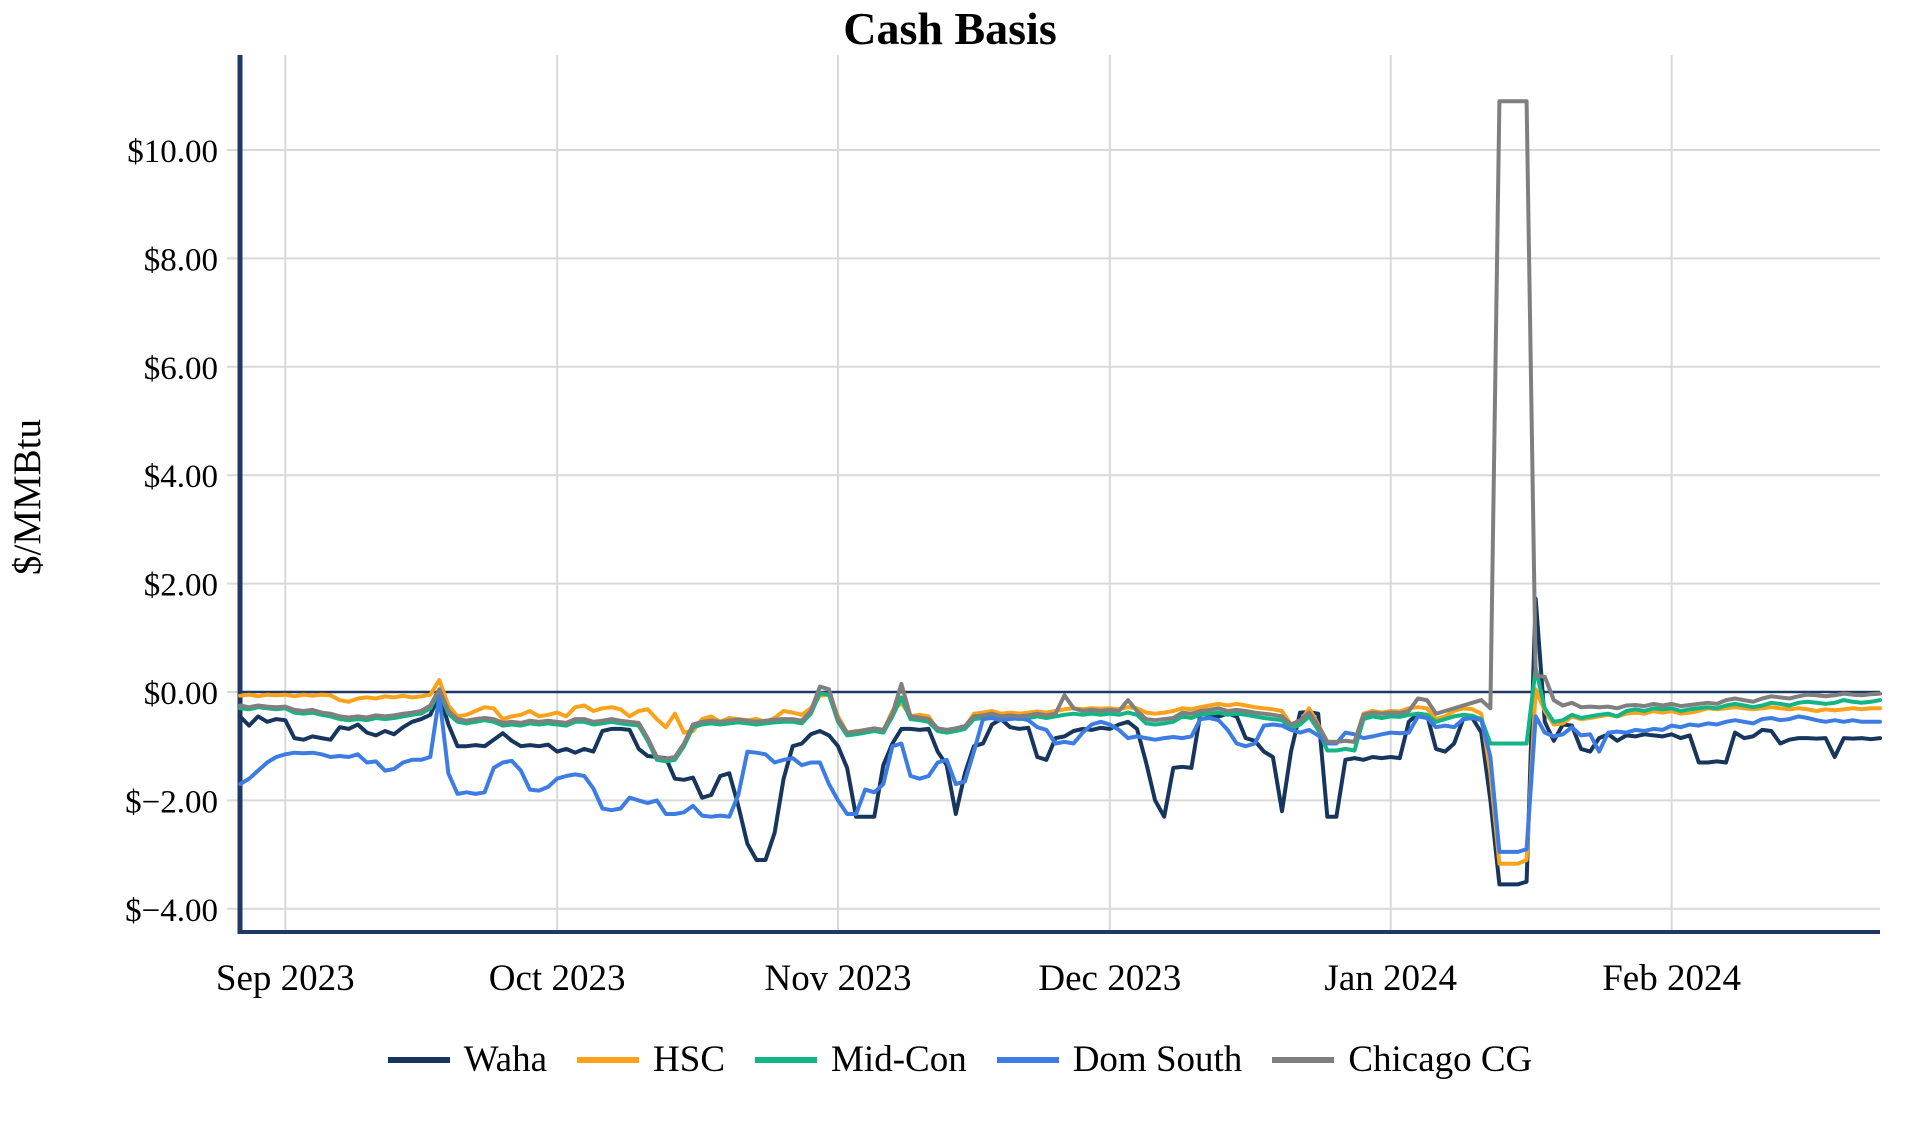  What do you see at coordinates (1109, 978) in the screenshot?
I see `x-tick-label: Dec 2023` at bounding box center [1109, 978].